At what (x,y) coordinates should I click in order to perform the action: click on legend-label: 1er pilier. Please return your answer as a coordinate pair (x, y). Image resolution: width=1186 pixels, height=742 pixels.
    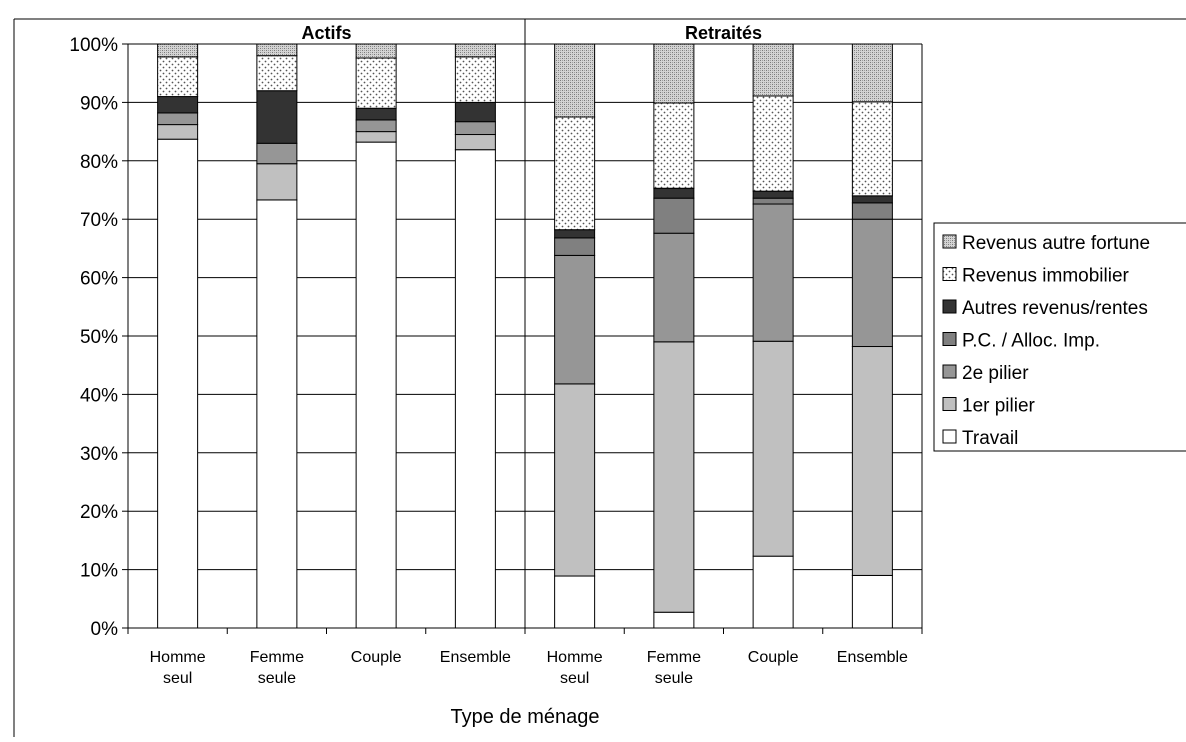
    Looking at the image, I should click on (999, 406).